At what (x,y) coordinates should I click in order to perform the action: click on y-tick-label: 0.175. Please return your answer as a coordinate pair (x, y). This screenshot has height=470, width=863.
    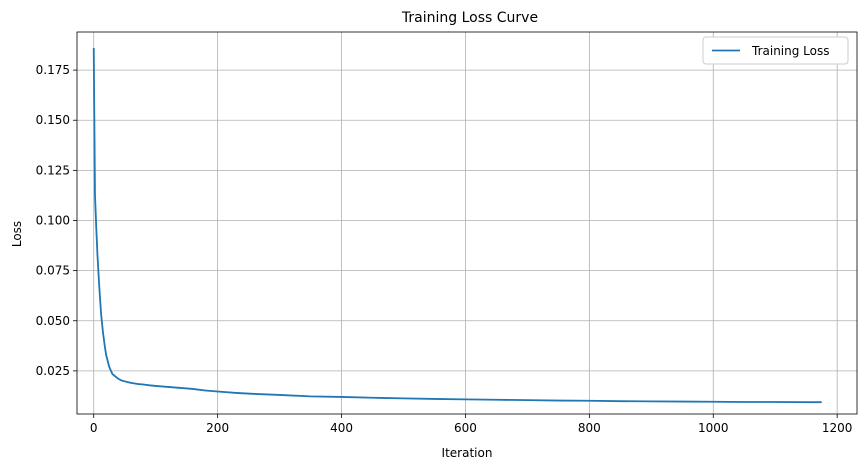
    Looking at the image, I should click on (53, 70).